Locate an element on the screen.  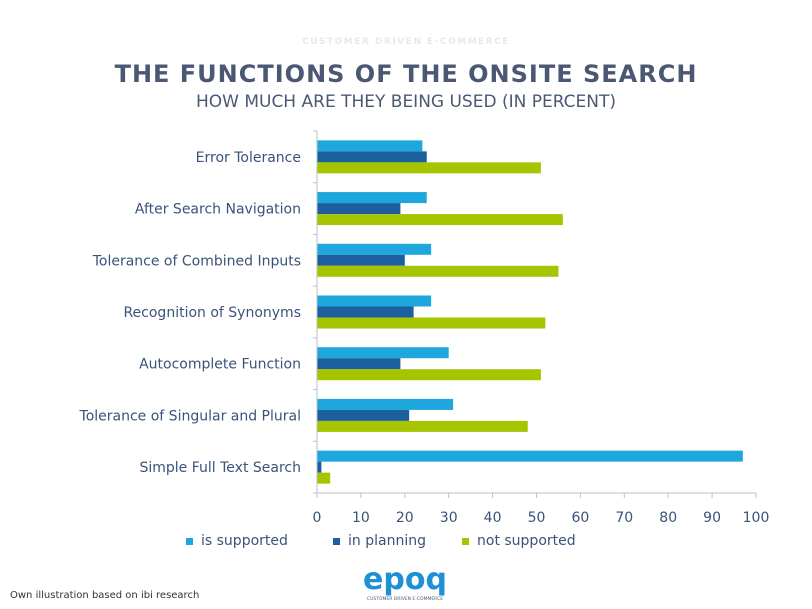
x-tick-label-40: 40 is located at coordinates (493, 518).